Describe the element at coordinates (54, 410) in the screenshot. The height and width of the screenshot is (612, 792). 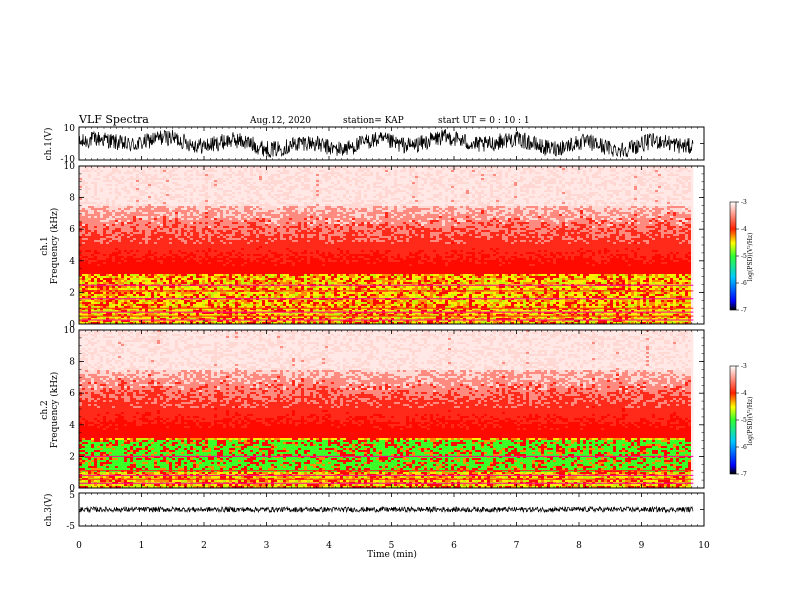
I see `ch2-spectrogram-ylabel: Frequency (kHz)` at that location.